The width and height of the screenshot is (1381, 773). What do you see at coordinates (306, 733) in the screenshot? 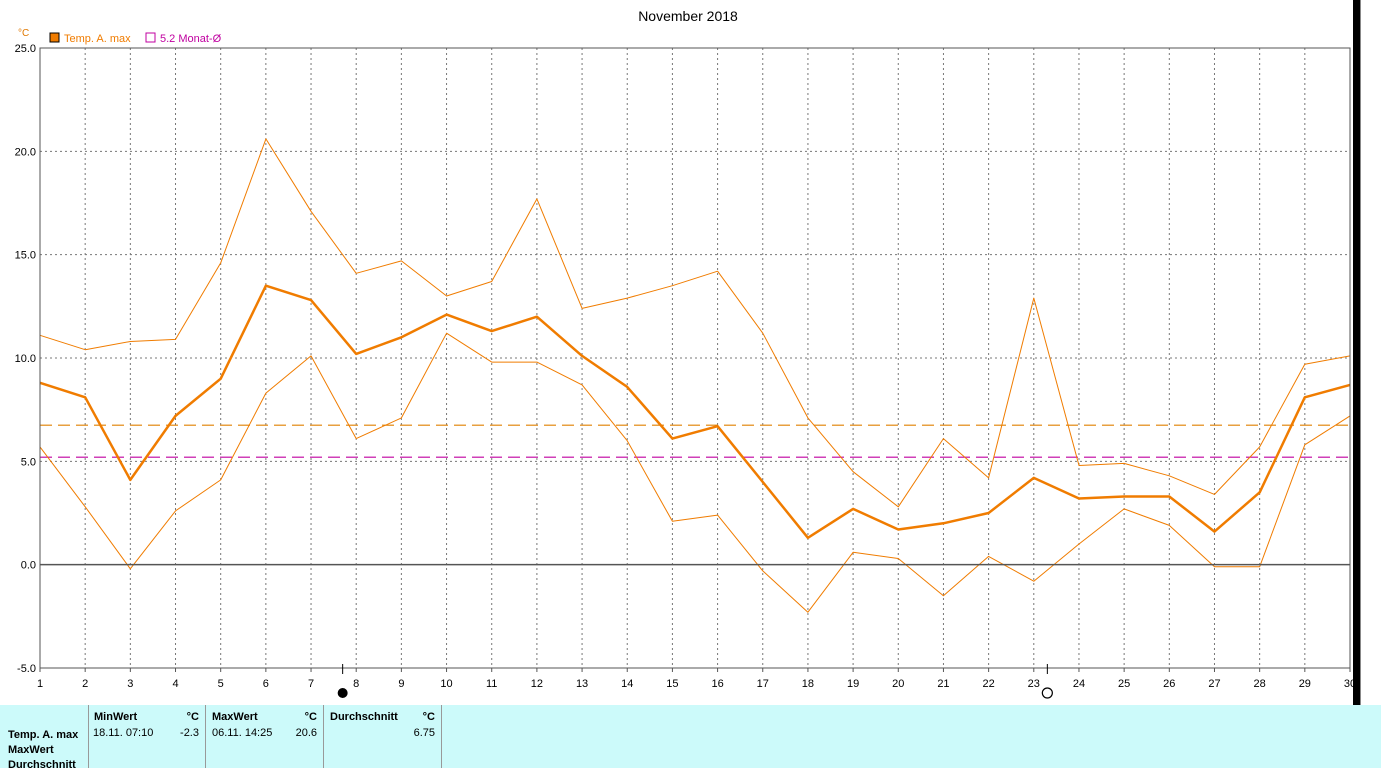
I see `max-value: 20.6` at bounding box center [306, 733].